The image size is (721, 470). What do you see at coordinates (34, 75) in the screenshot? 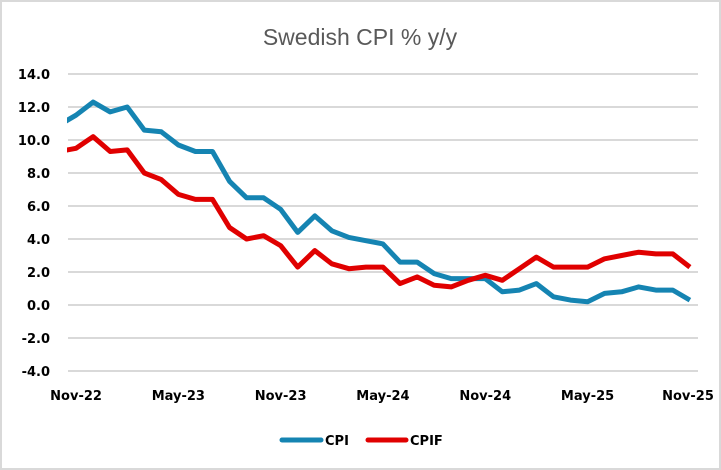
I see `y-tick-label: 14.0` at bounding box center [34, 75].